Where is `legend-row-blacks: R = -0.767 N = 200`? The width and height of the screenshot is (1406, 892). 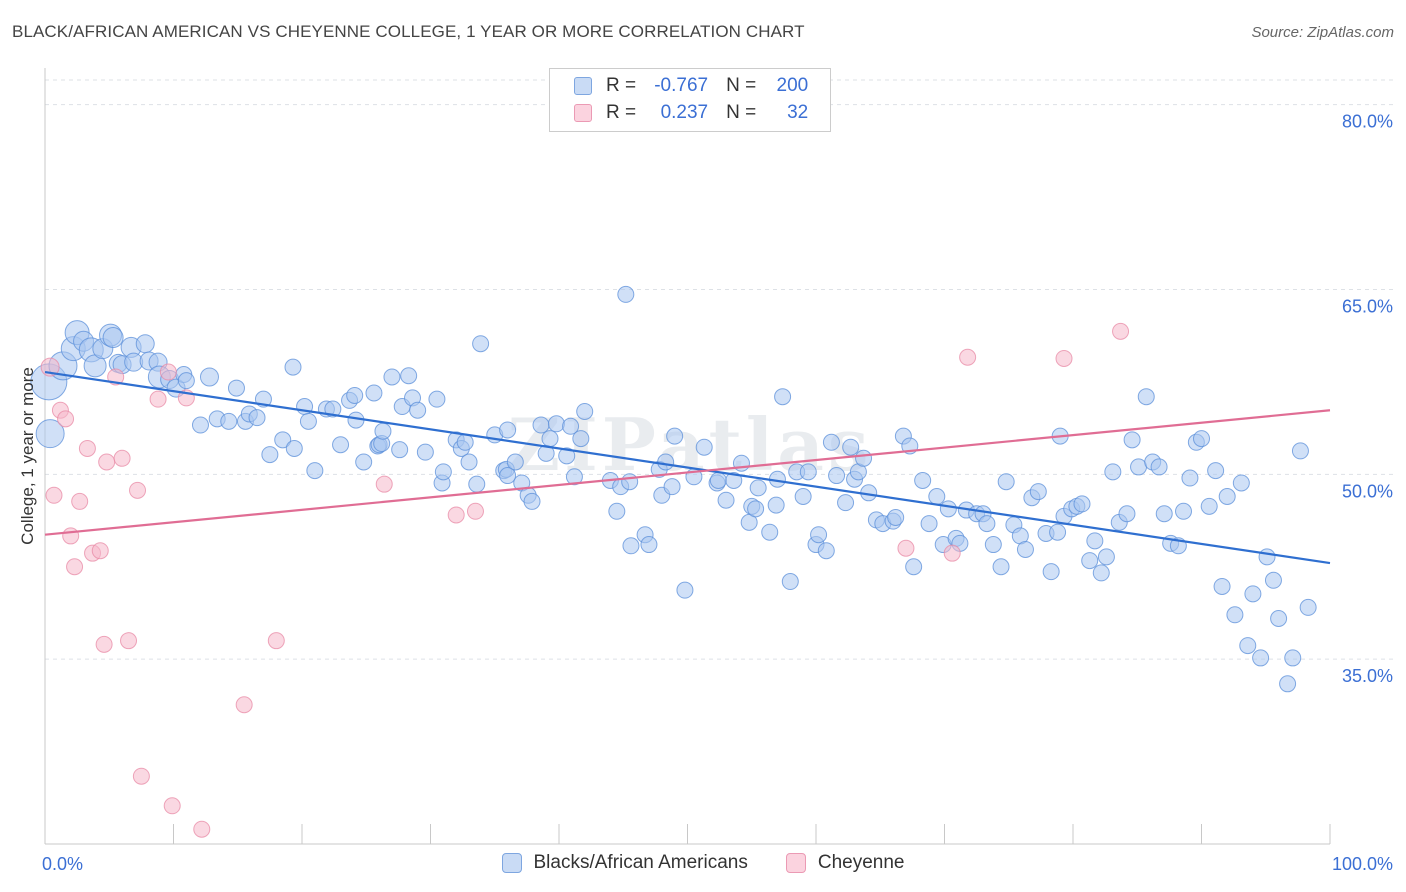 legend-row-blacks: R = -0.767 N = 200 is located at coordinates (691, 86).